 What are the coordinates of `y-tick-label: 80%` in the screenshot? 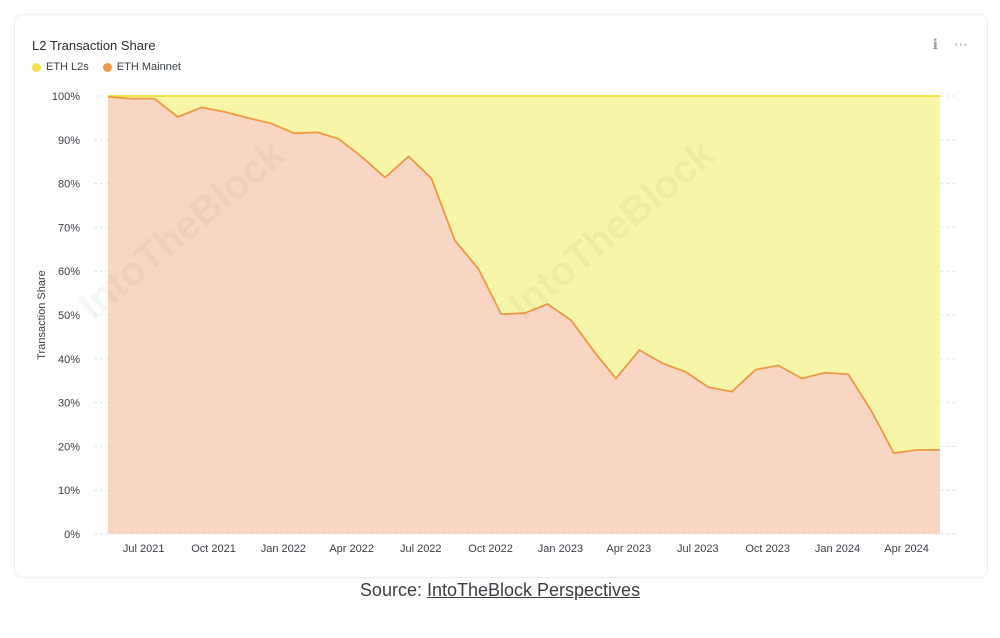 It's located at (69, 185).